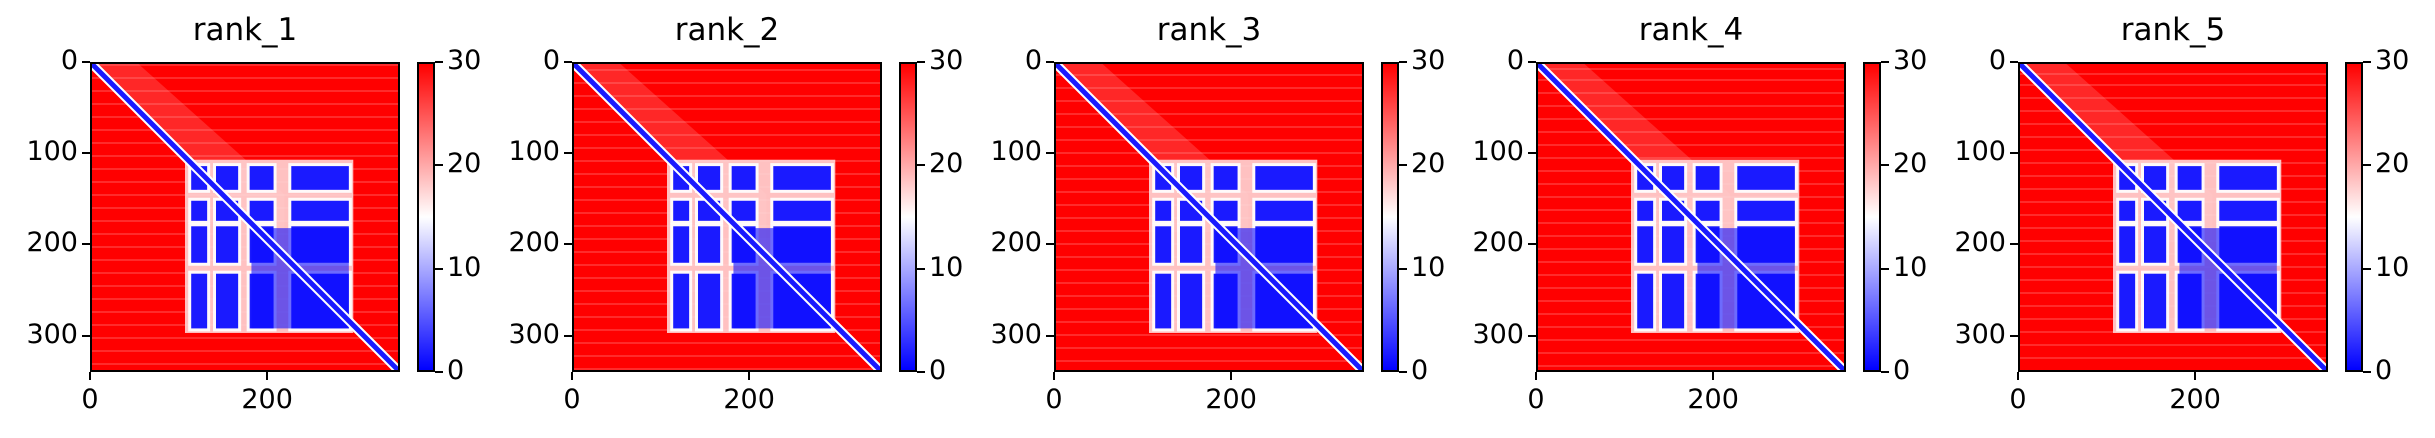 This screenshot has width=2435, height=438. What do you see at coordinates (1980, 152) in the screenshot?
I see `y-tick-label: 100` at bounding box center [1980, 152].